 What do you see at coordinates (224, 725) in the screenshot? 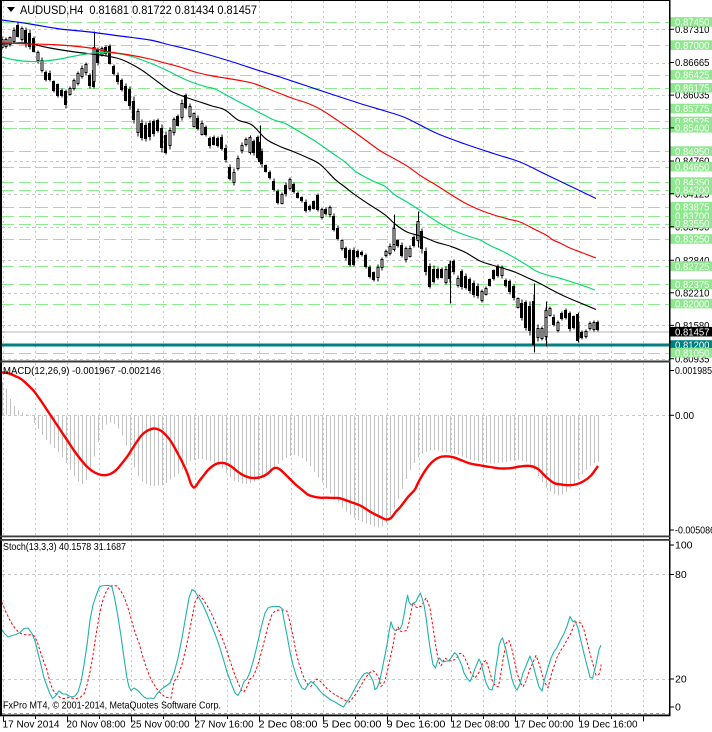
I see `svg-text: 27 Nov 16:00` at bounding box center [224, 725].